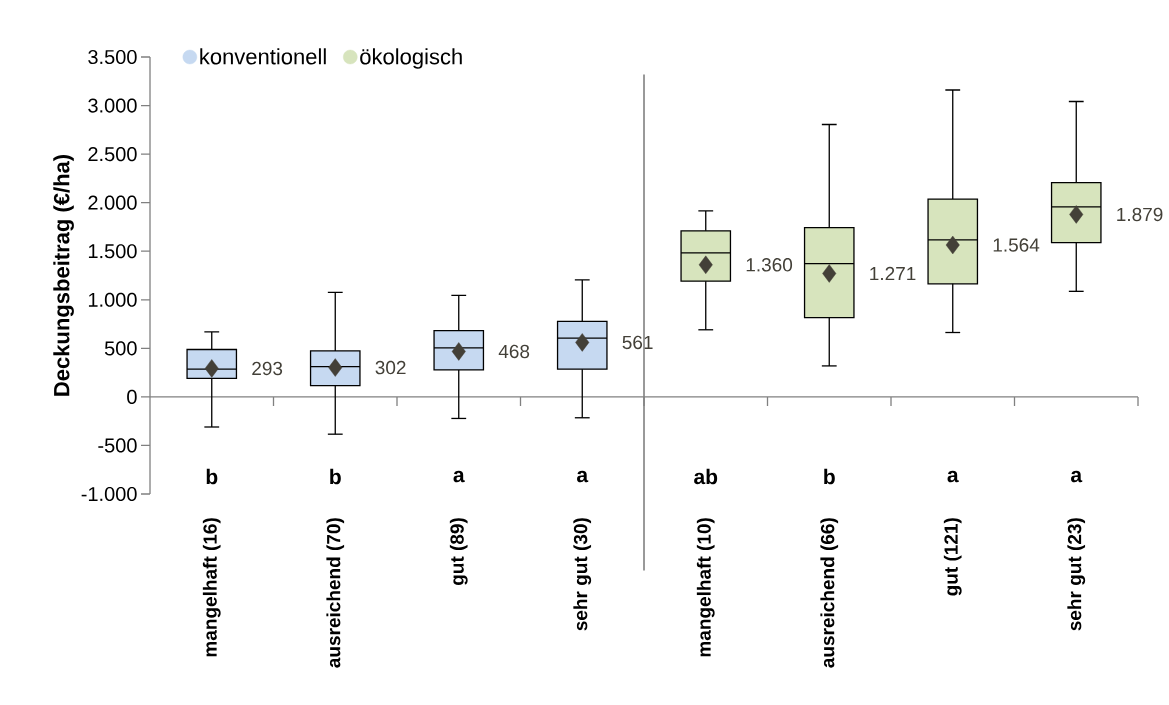 The height and width of the screenshot is (705, 1169). What do you see at coordinates (458, 552) in the screenshot?
I see `x-tick-label: gut (89)` at bounding box center [458, 552].